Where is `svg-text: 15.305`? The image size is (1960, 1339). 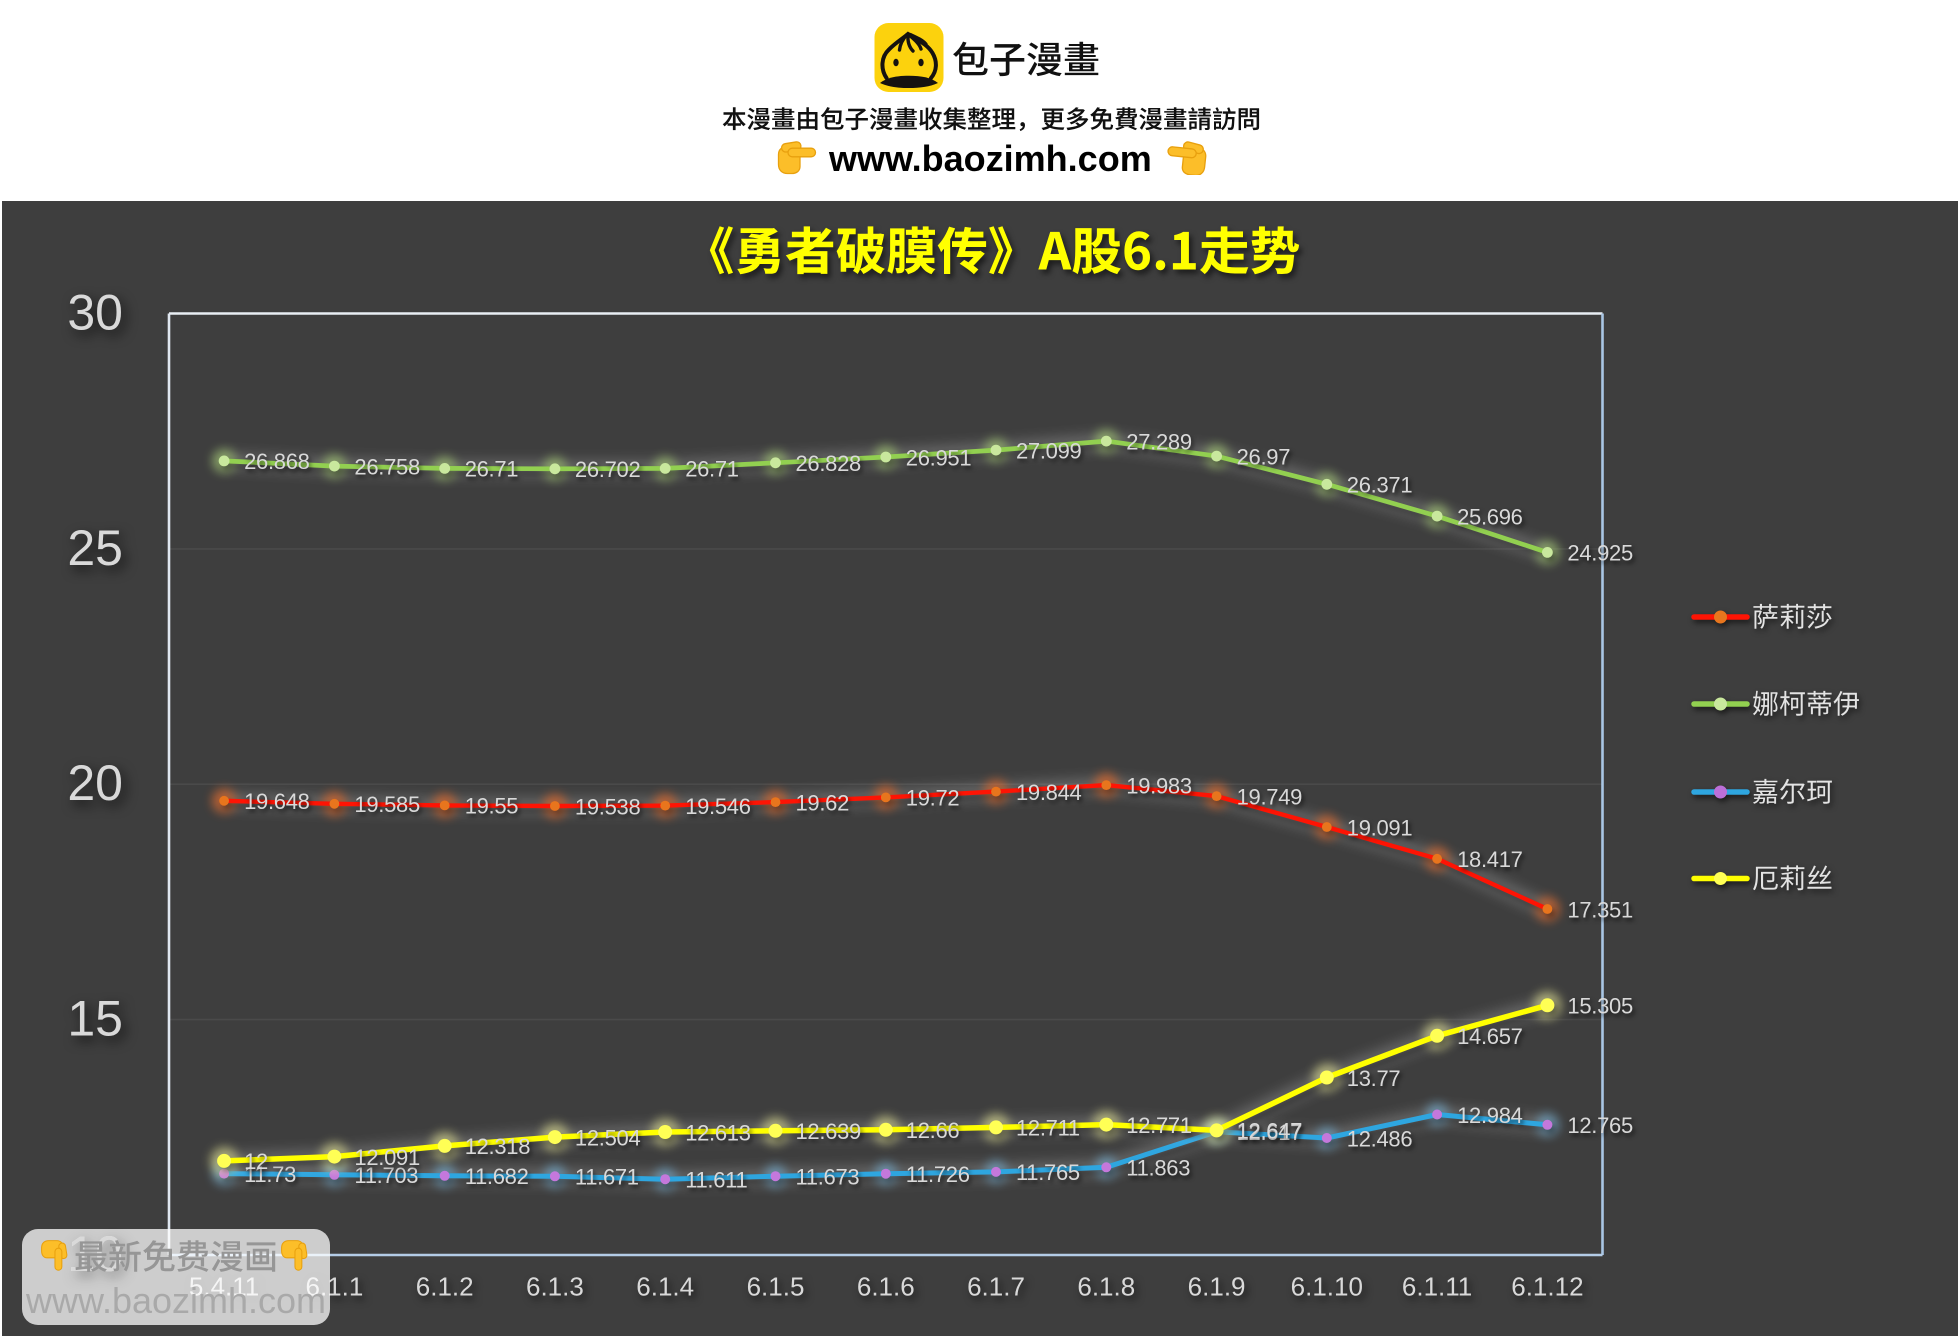
svg-text: 15.305 is located at coordinates (1600, 1006).